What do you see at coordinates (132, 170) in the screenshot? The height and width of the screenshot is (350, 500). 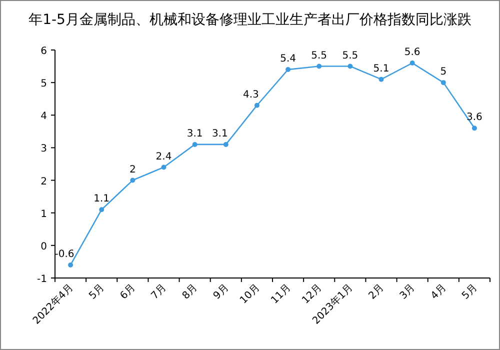 I see `data-label: 2` at bounding box center [132, 170].